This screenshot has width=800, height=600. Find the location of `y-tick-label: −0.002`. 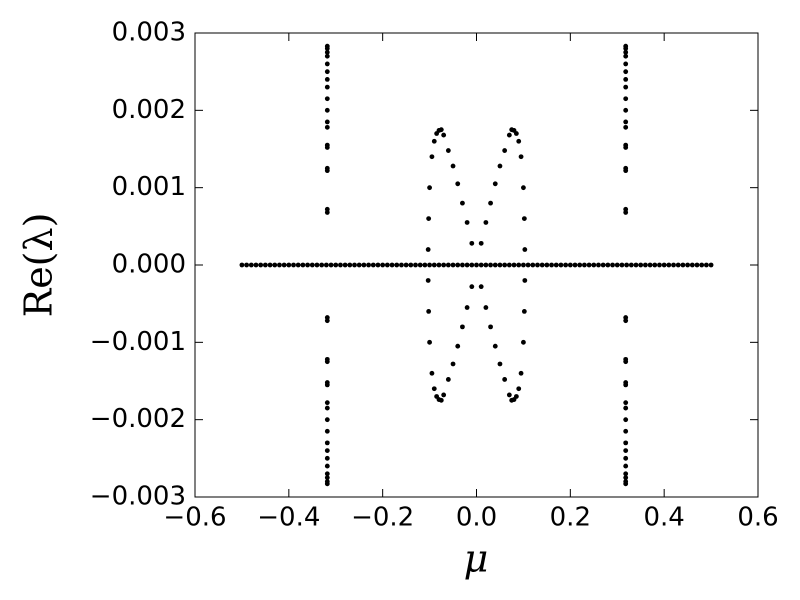

y-tick-label: −0.002 is located at coordinates (138, 419).